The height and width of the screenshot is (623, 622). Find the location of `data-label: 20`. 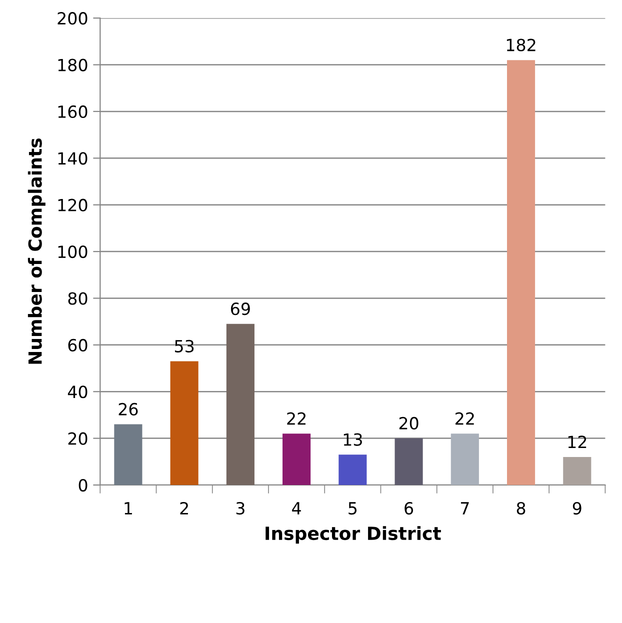

data-label: 20 is located at coordinates (408, 423).